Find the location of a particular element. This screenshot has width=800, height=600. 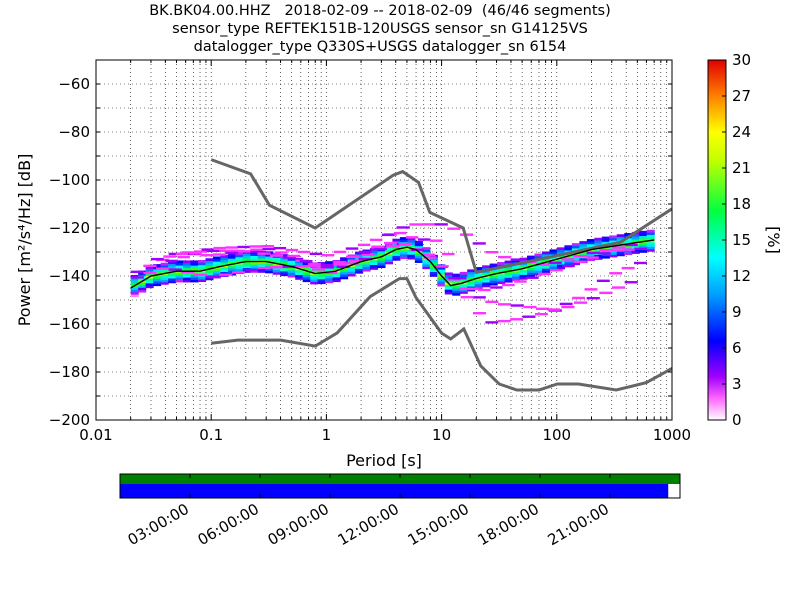

colorbar-tick-label: 15 is located at coordinates (741, 240).